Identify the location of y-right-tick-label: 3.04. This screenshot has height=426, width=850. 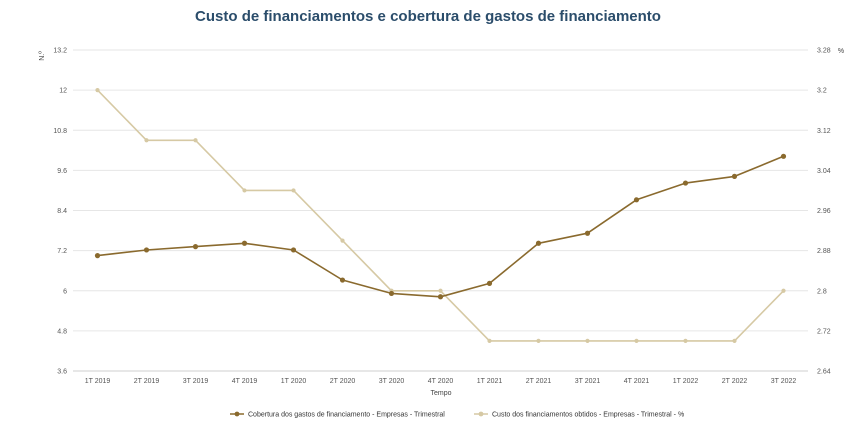
(824, 171).